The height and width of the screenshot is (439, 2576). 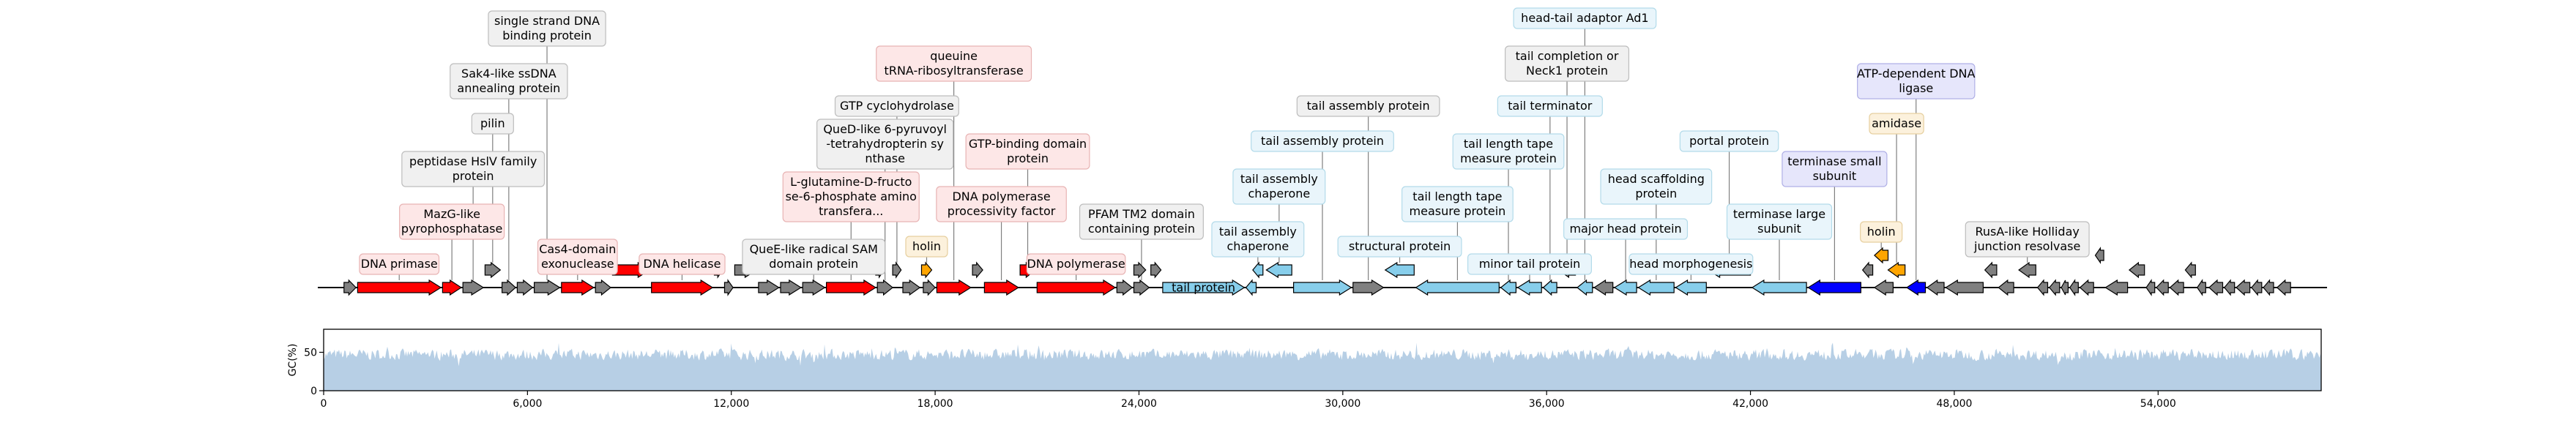 I want to click on gene-label: tail assembly protein, so click(x=1322, y=141).